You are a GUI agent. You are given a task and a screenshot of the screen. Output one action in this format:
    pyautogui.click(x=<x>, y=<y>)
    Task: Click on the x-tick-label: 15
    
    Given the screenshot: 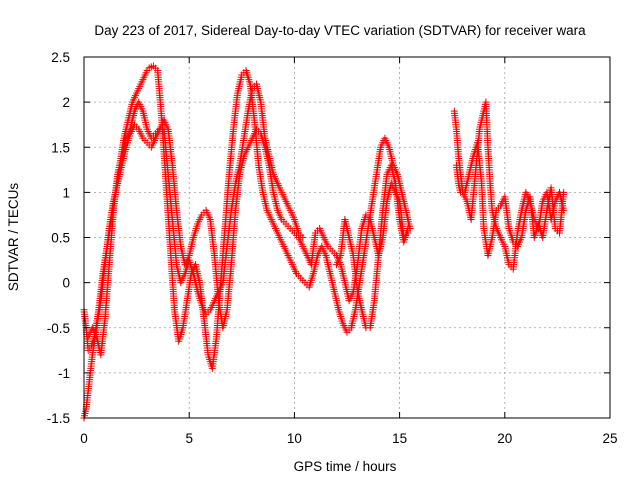 What is the action you would take?
    pyautogui.click(x=399, y=438)
    